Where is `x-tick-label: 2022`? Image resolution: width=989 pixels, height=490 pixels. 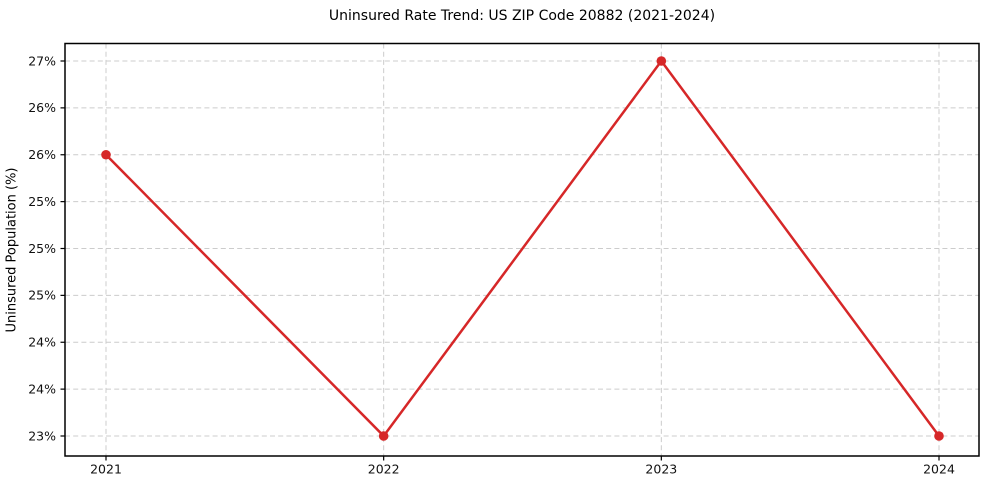 x-tick-label: 2022 is located at coordinates (384, 469).